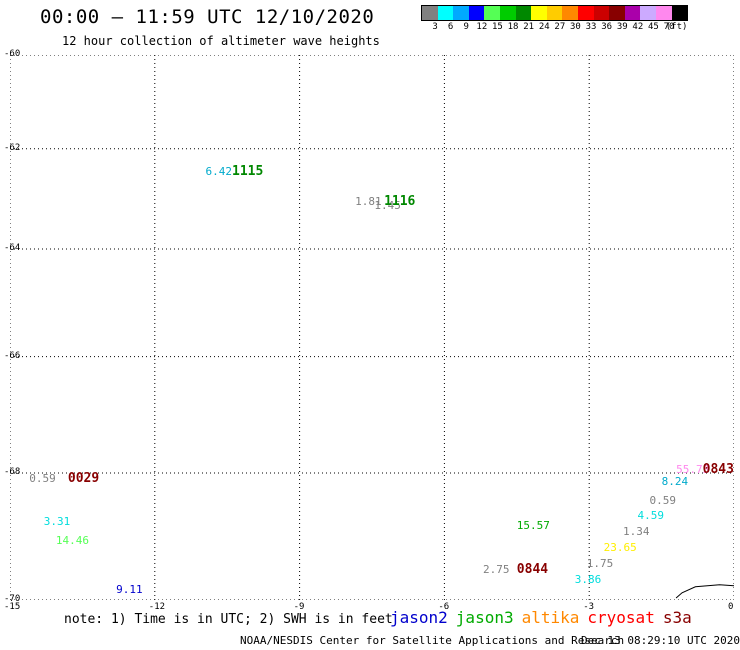 Image resolution: width=740 pixels, height=650 pixels. Describe the element at coordinates (636, 531) in the screenshot. I see `wave-height-value: 1.34` at that location.